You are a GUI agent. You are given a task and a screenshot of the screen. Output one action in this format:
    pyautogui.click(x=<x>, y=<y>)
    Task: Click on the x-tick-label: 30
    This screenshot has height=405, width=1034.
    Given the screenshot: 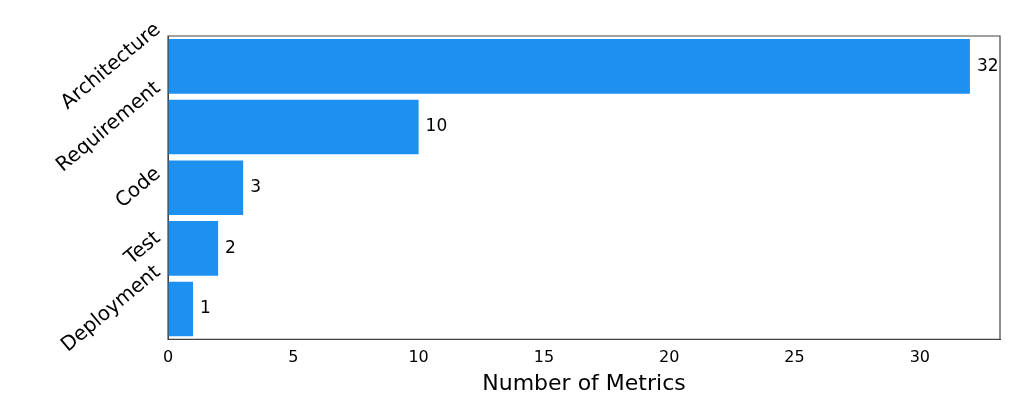 What is the action you would take?
    pyautogui.click(x=919, y=357)
    